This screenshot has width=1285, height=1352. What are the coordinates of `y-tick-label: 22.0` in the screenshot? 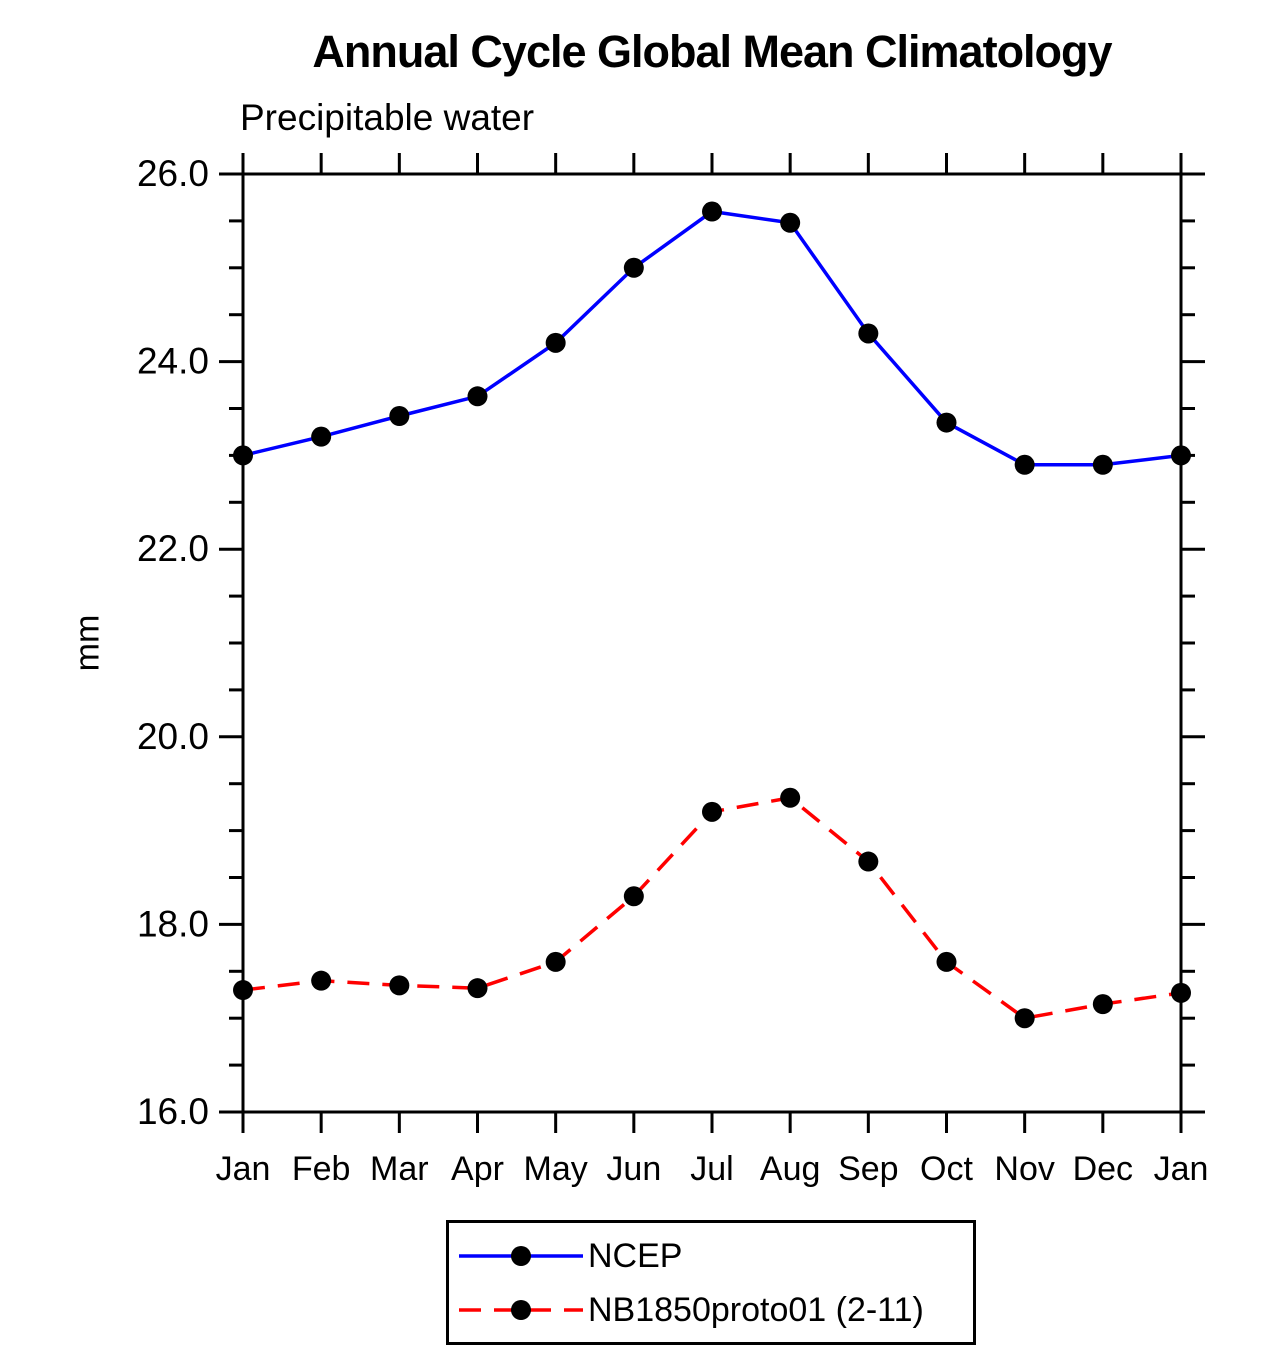 It's located at (173, 548).